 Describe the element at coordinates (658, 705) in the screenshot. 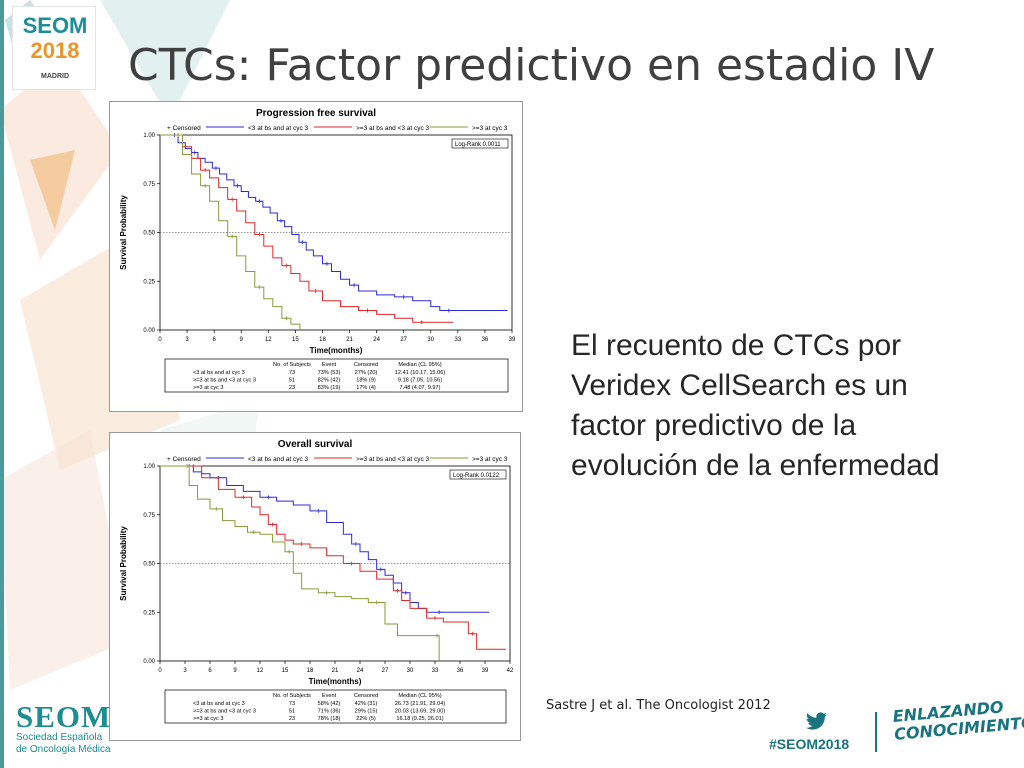

I see `citation: Sastre J et al. The Oncologist 2012` at that location.